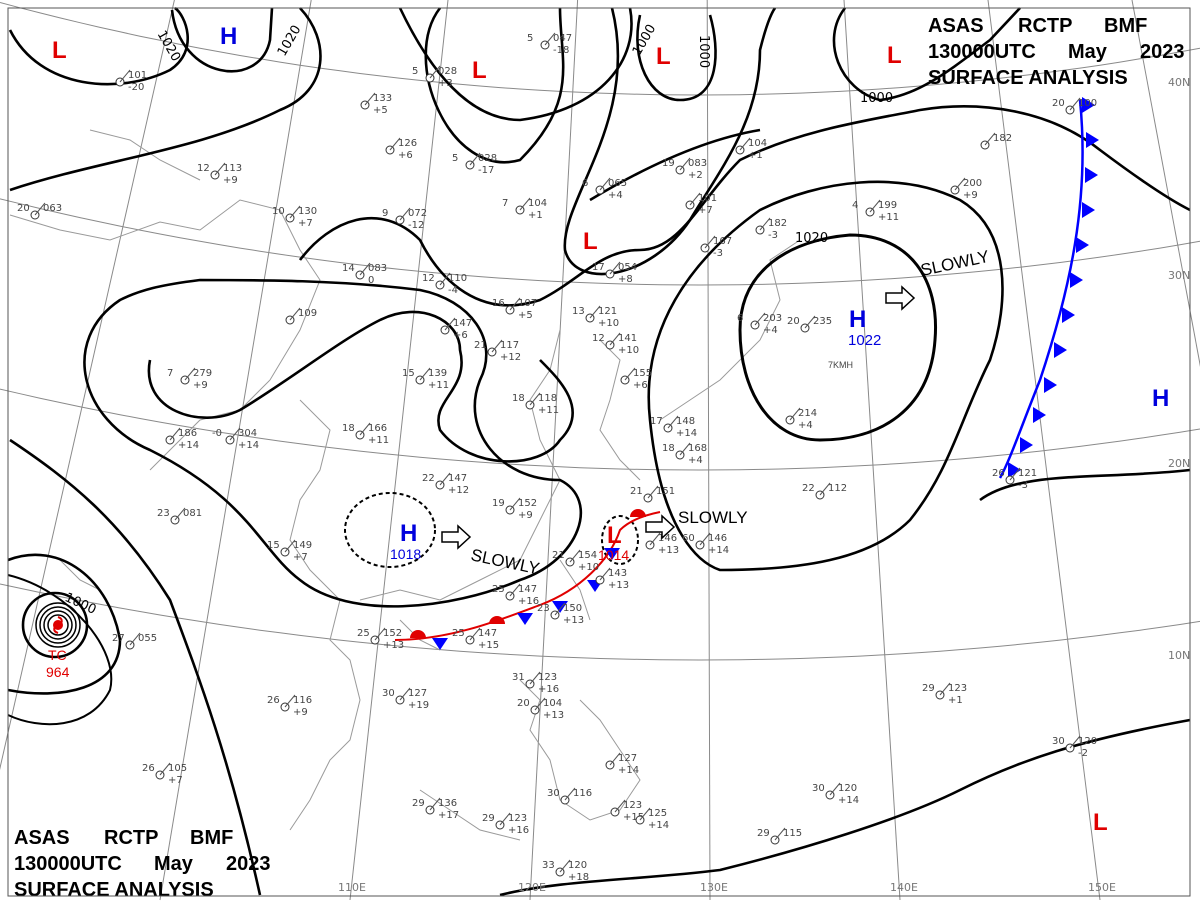  I want to click on station-plot: 6 203+4, so click(759, 324).